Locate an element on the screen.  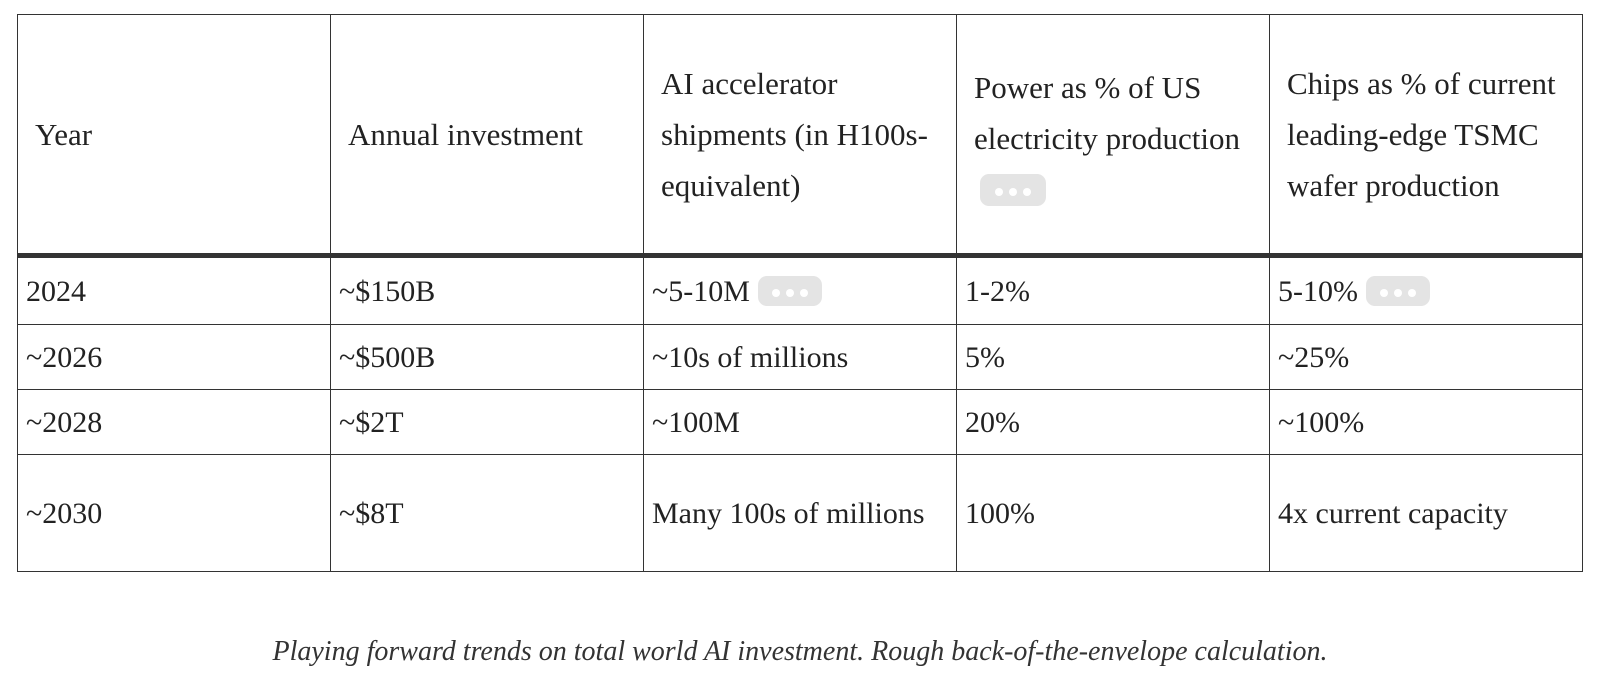
table-cell: 5-10% is located at coordinates (1426, 290).